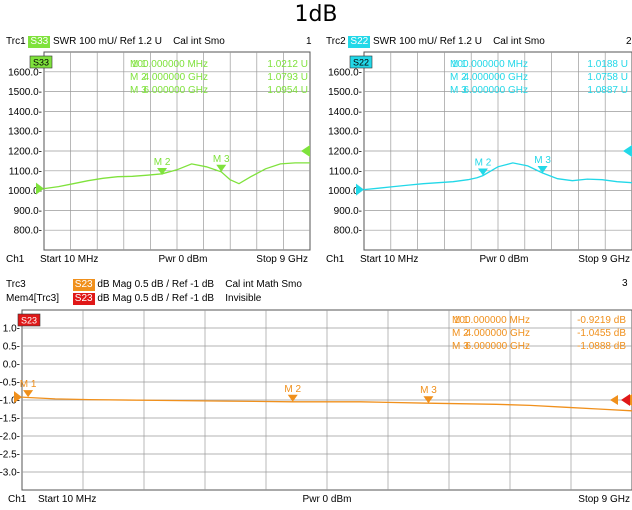 The image size is (632, 510). What do you see at coordinates (336, 41) in the screenshot?
I see `panel2-trace-label: Trc2` at bounding box center [336, 41].